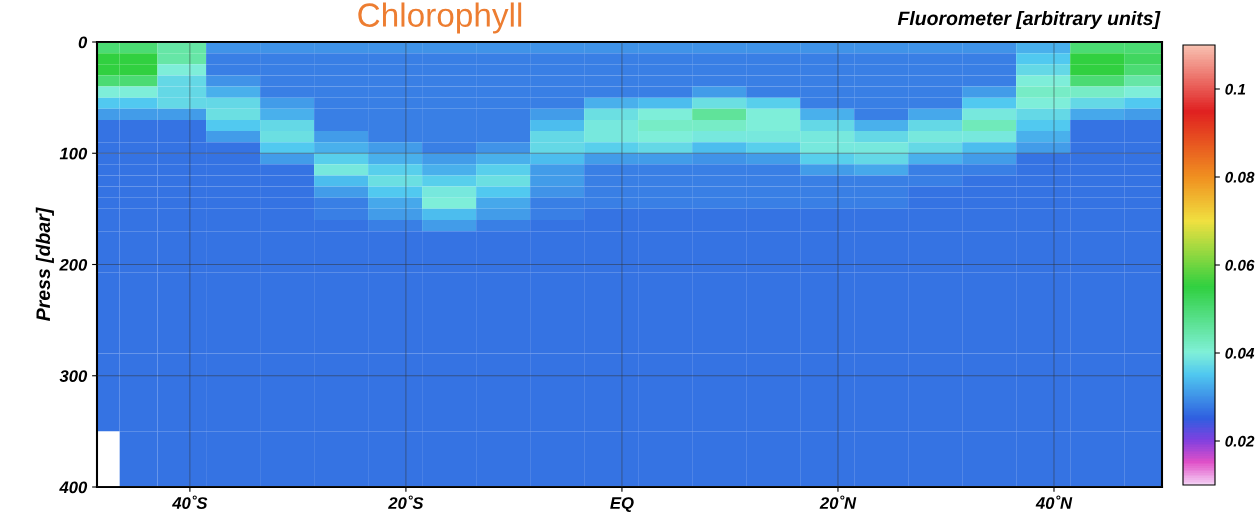  Describe the element at coordinates (73, 153) in the screenshot. I see `y-tick-label: 100` at that location.